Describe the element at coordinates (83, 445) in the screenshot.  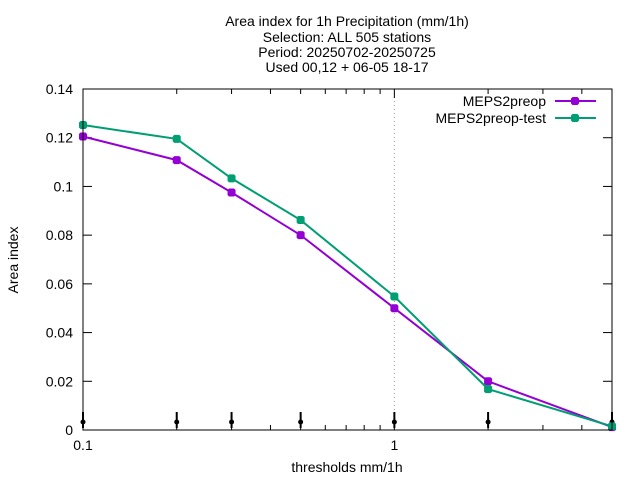
I see `x-tick-label: 0.1` at that location.